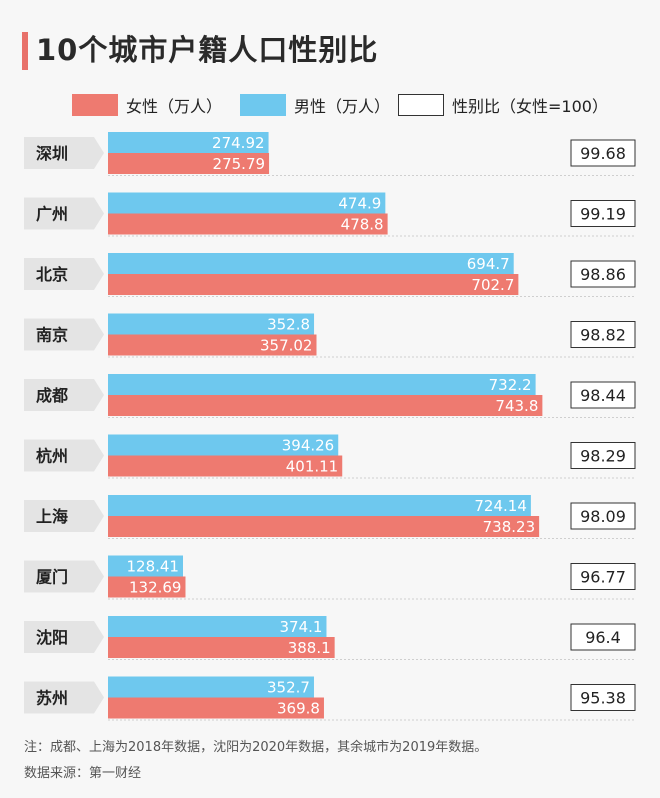 Image resolution: width=660 pixels, height=798 pixels. Describe the element at coordinates (25, 51) in the screenshot. I see `title-accent-bar` at that location.